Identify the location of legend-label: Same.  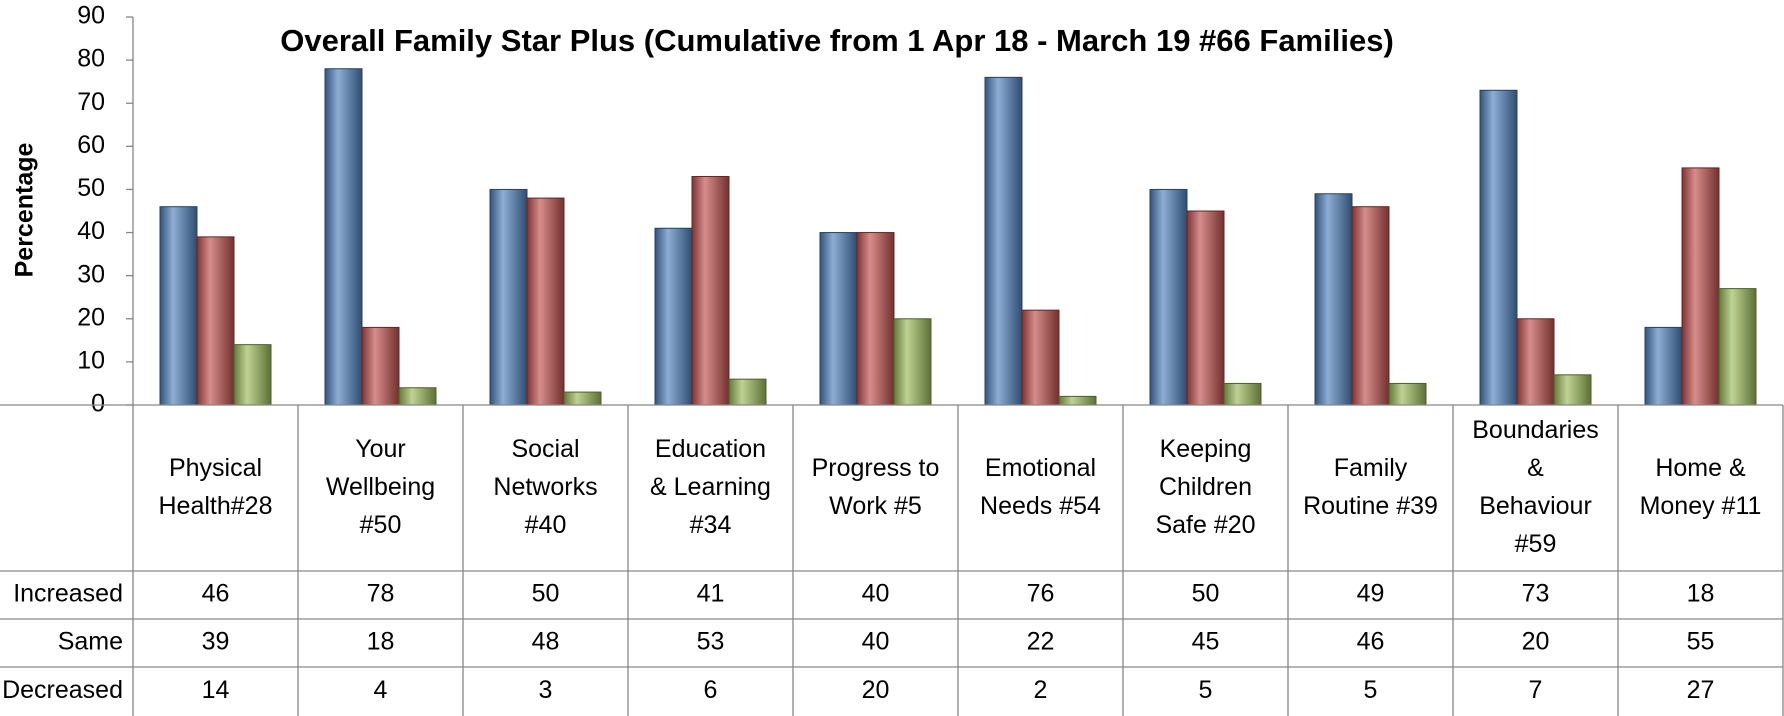
(90, 642).